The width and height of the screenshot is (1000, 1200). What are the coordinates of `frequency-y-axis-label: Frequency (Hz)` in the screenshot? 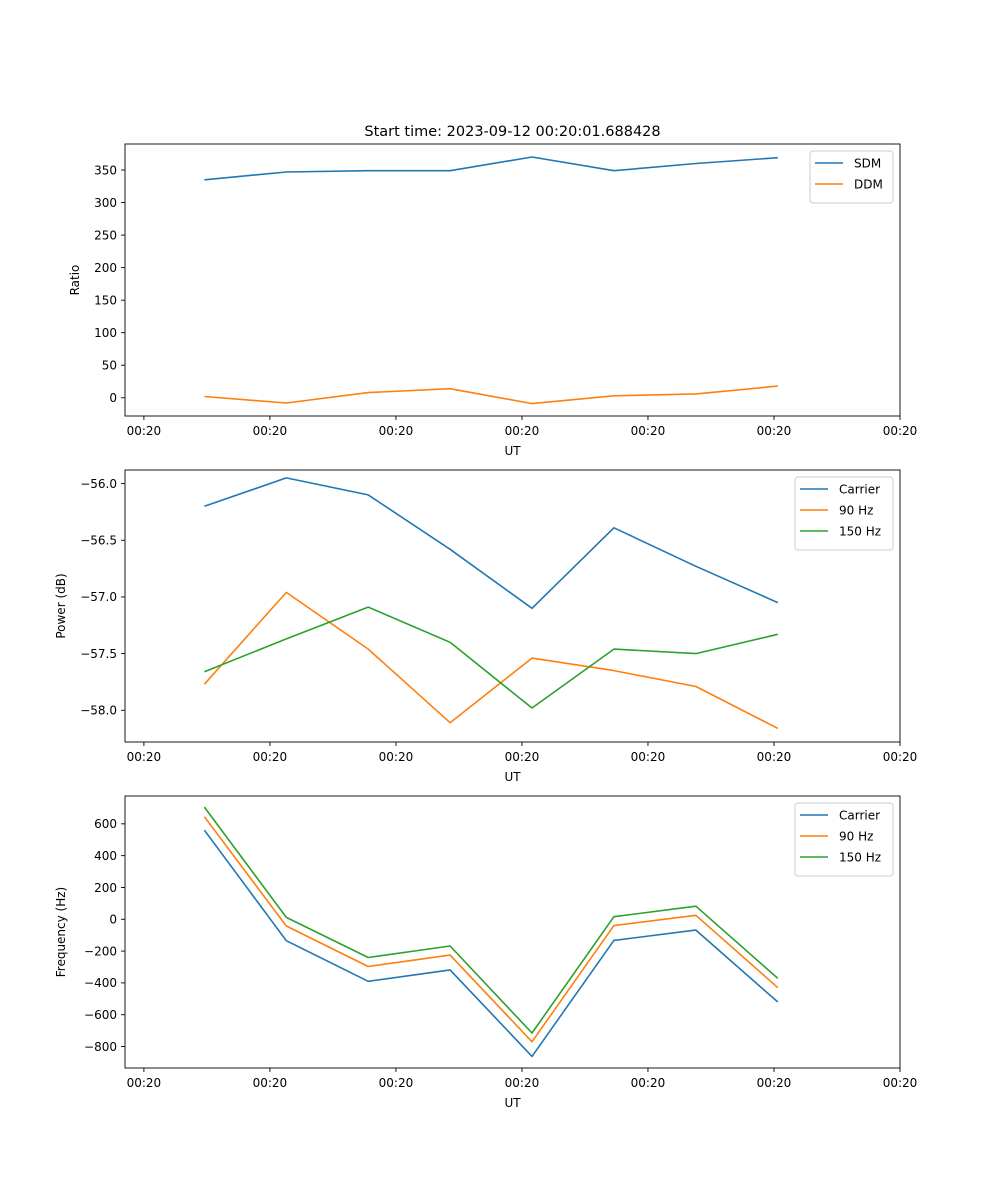 It's located at (61, 932).